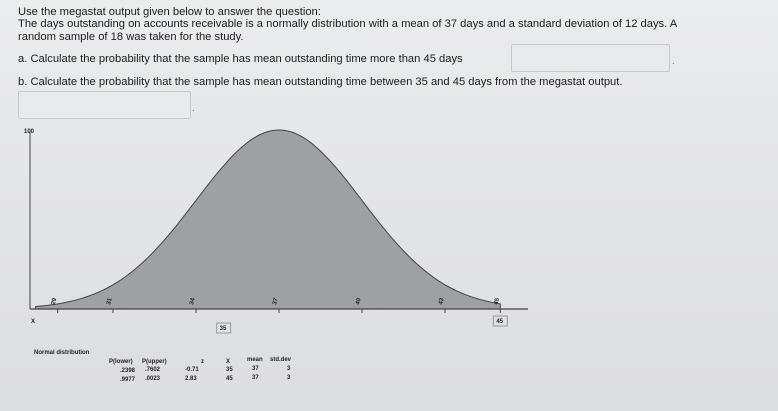 The width and height of the screenshot is (778, 411). I want to click on row1-z: -0.71, so click(192, 370).